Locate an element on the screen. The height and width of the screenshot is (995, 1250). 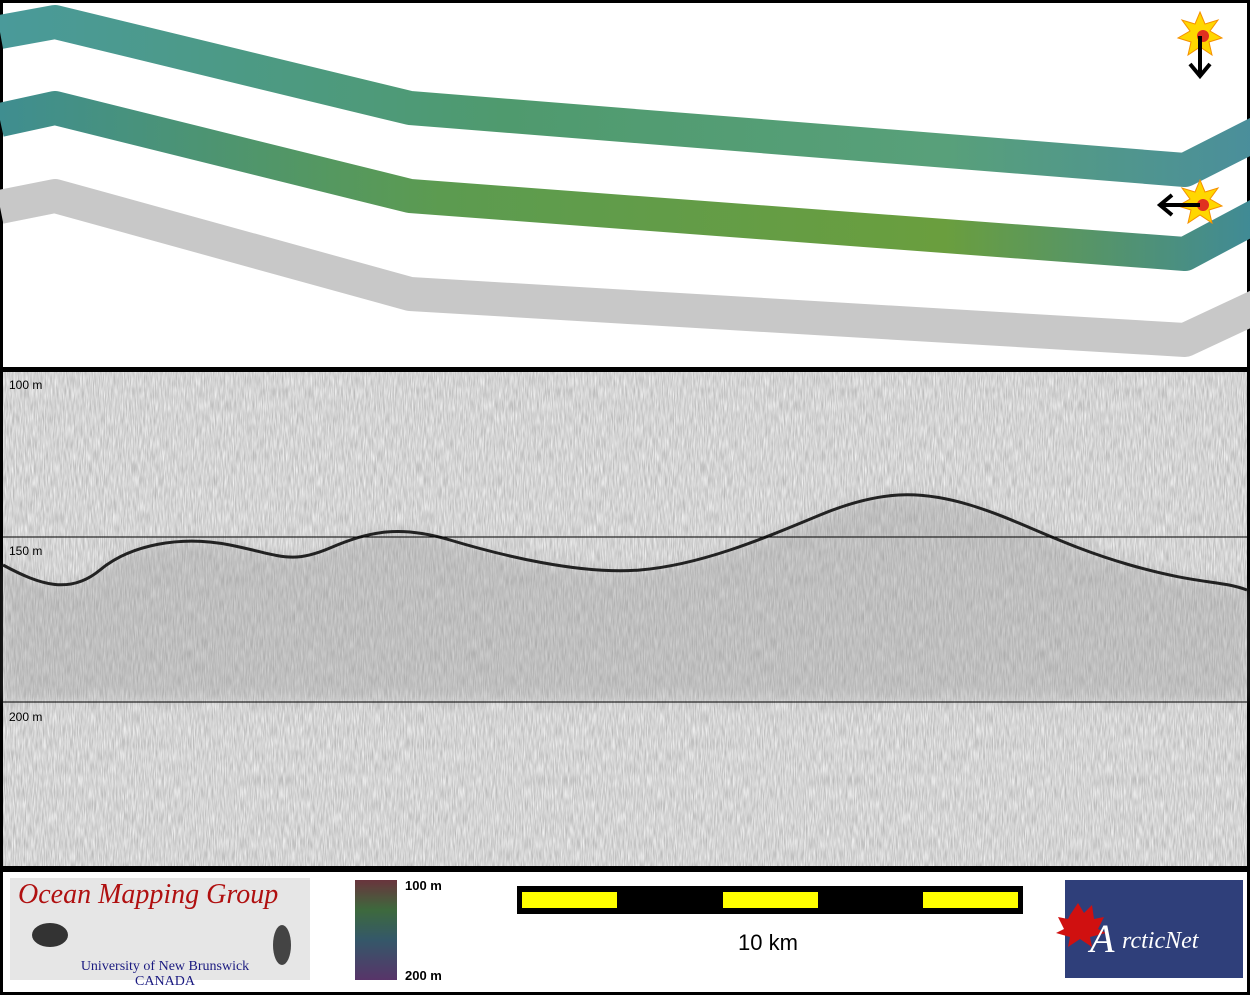
colorbar is located at coordinates (376, 930).